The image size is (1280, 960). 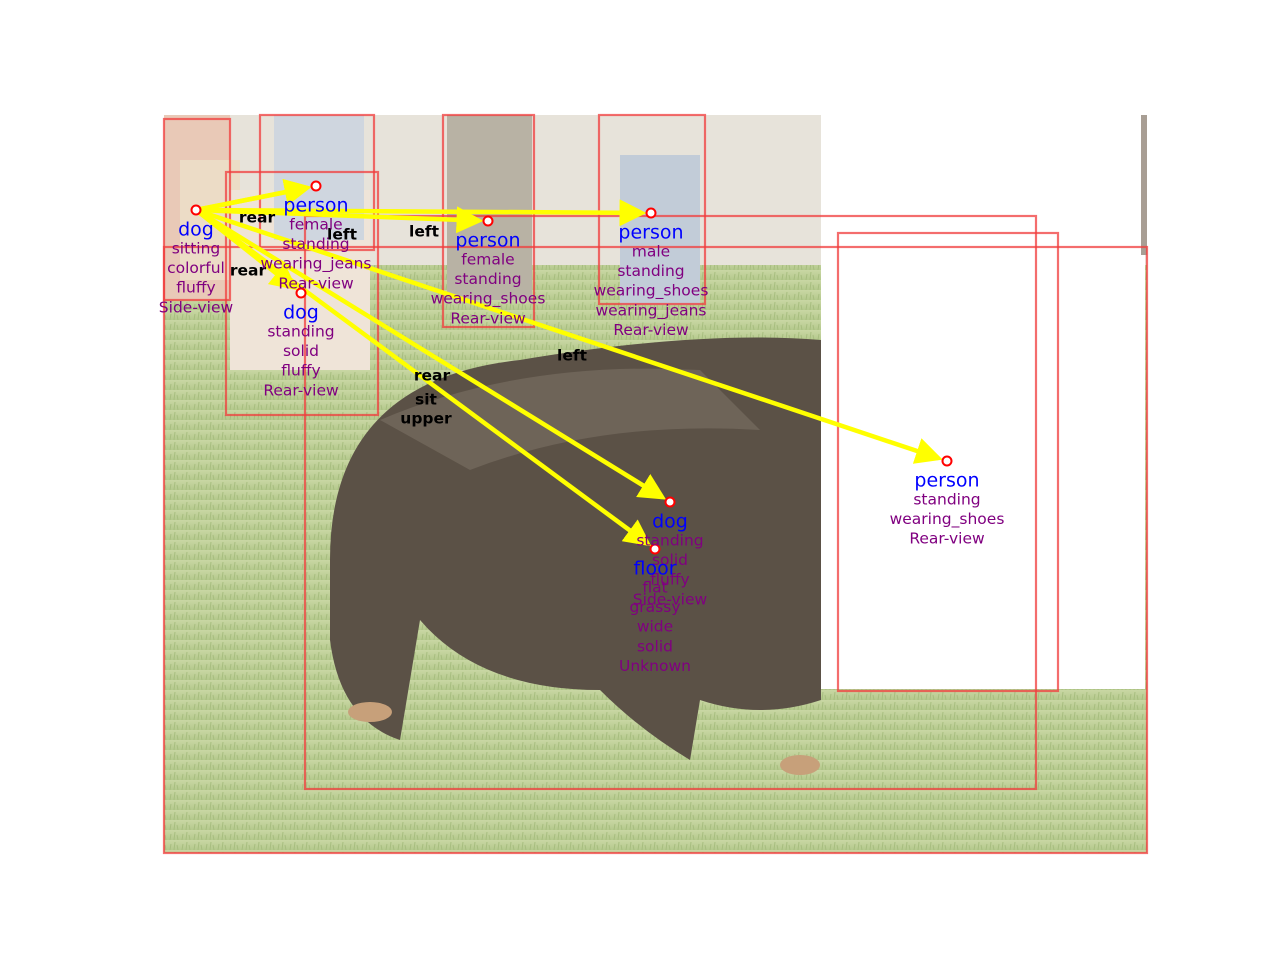 What do you see at coordinates (196, 268) in the screenshot?
I see `node-attribute: colorful` at bounding box center [196, 268].